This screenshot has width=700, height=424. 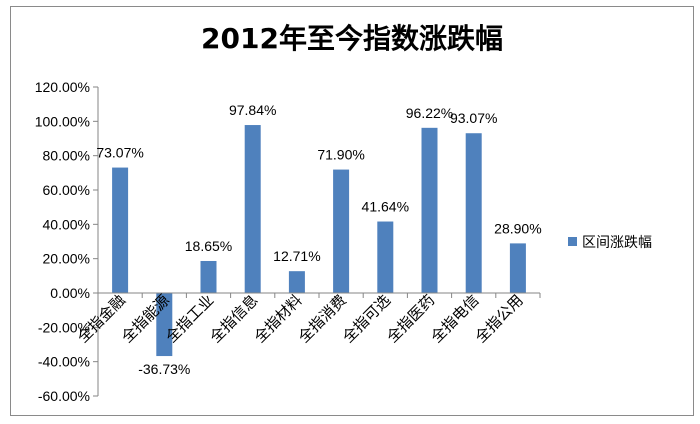 What do you see at coordinates (617, 243) in the screenshot?
I see `legend-label: 区间涨跌幅` at bounding box center [617, 243].